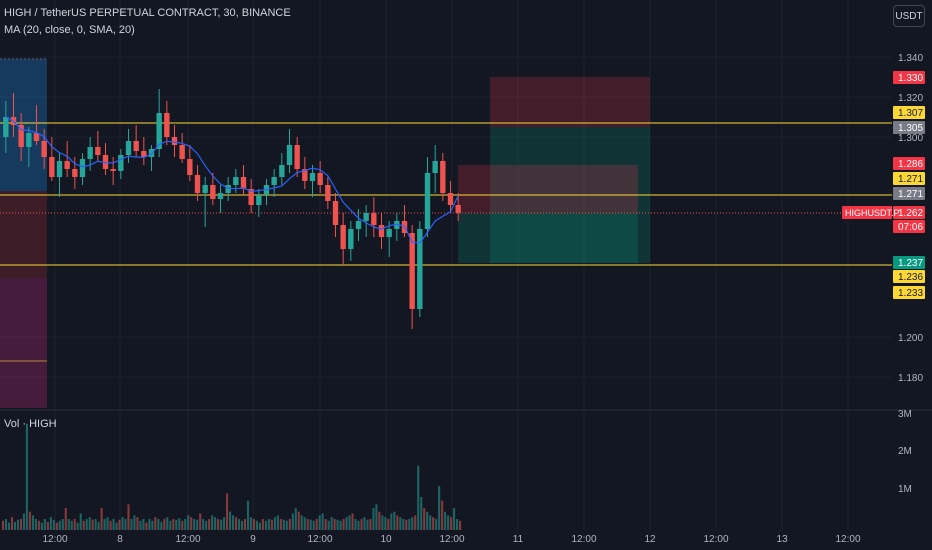  I want to click on currency-button: USDT, so click(909, 16).